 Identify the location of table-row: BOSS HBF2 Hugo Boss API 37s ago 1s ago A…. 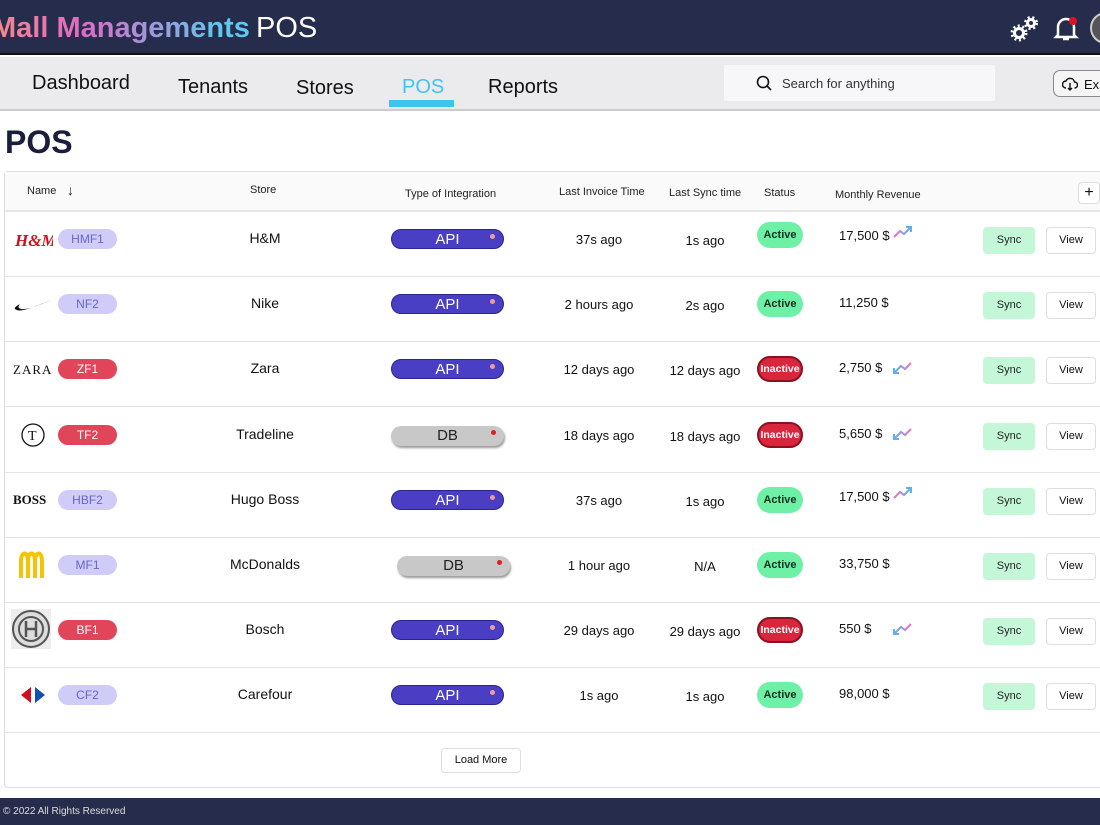
(552, 505).